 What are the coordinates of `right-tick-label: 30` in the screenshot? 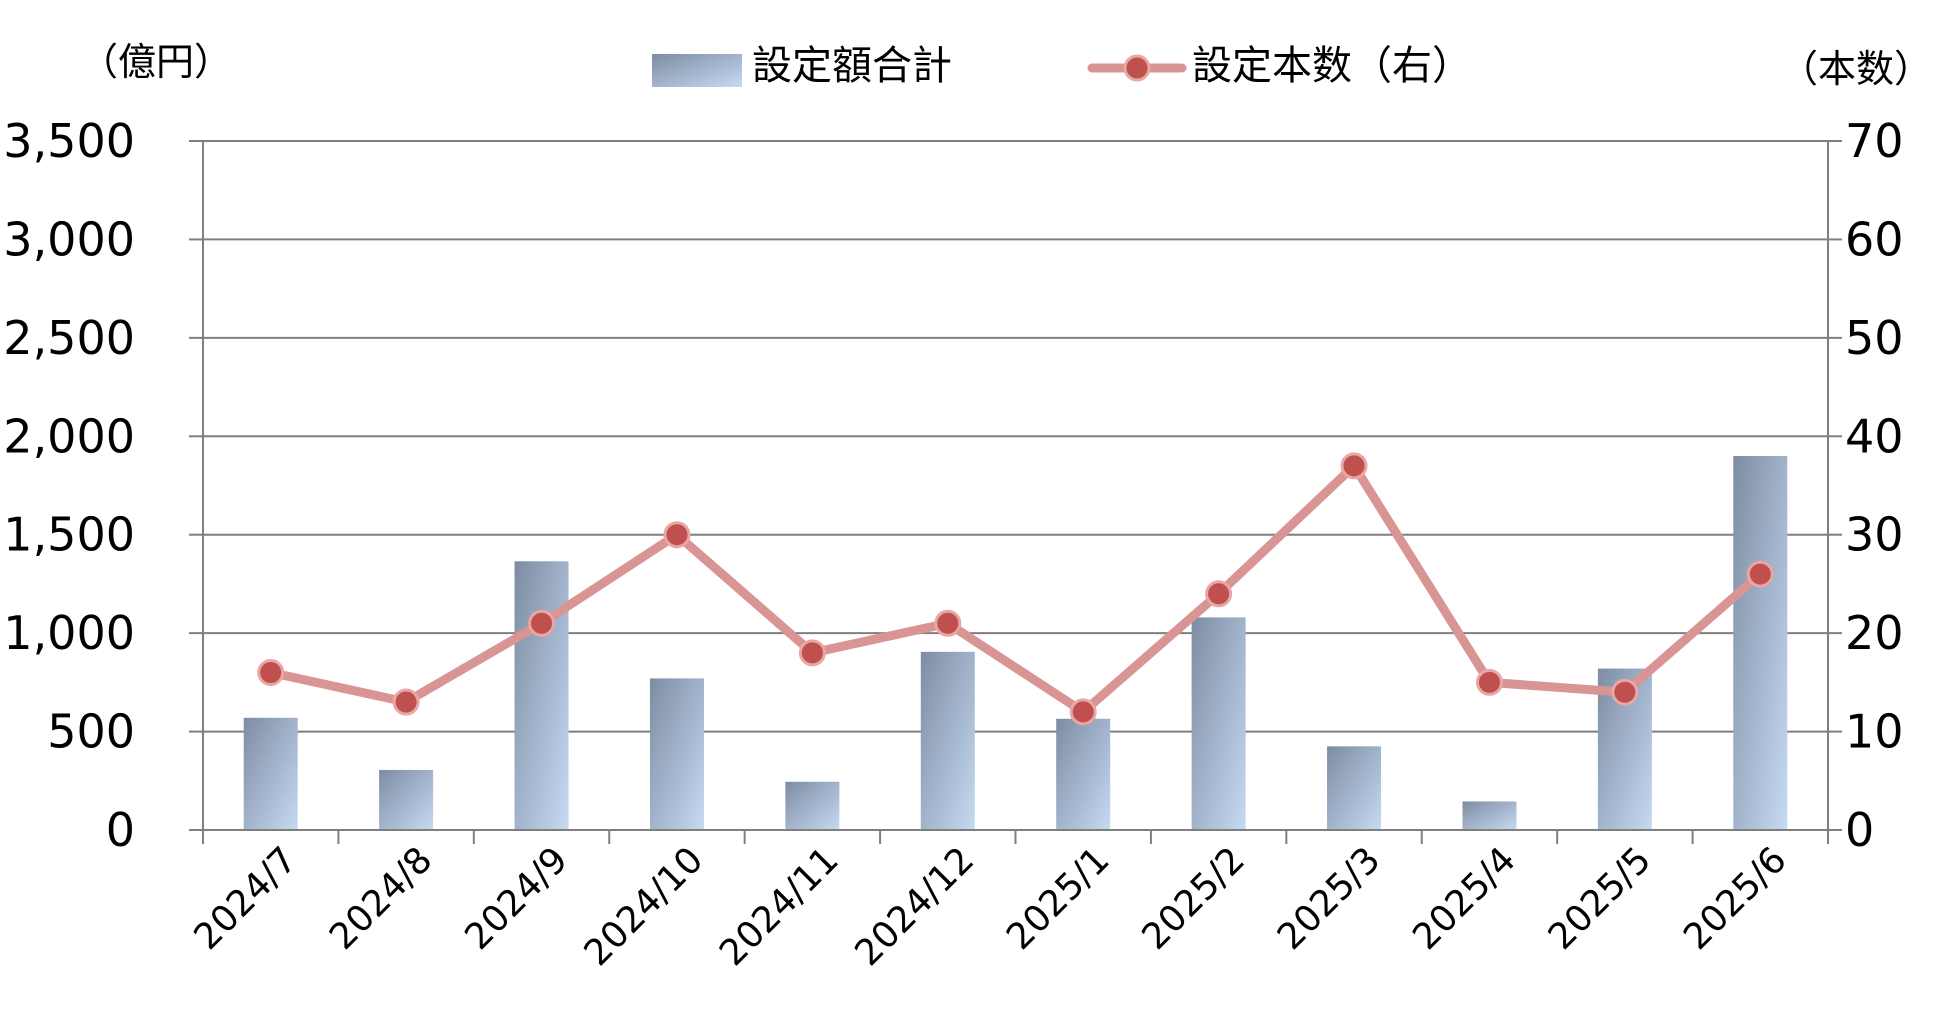 It's located at (1874, 535).